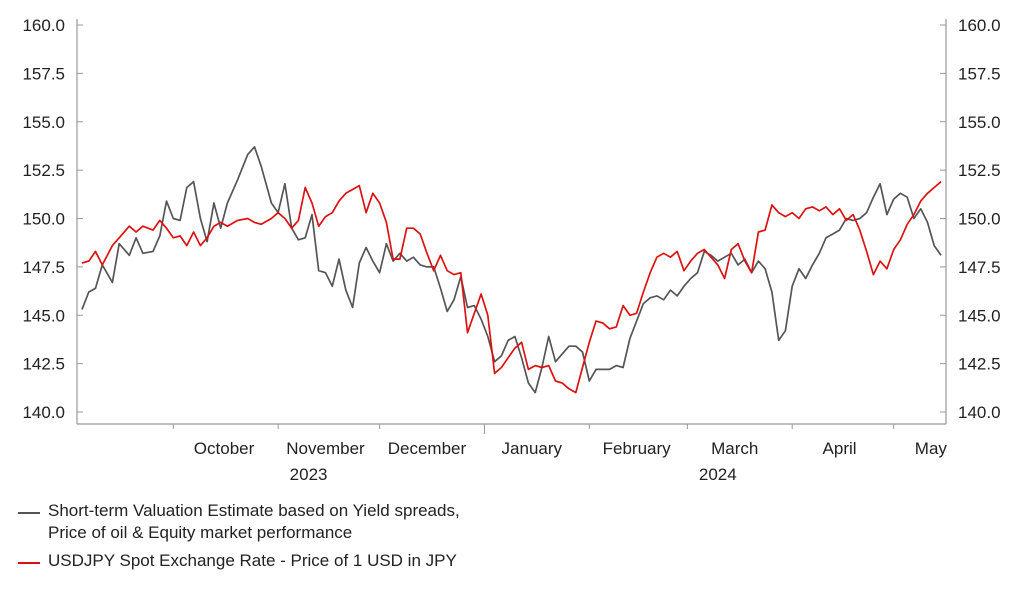 The image size is (1022, 597). Describe the element at coordinates (718, 474) in the screenshot. I see `year-label: 2024` at that location.